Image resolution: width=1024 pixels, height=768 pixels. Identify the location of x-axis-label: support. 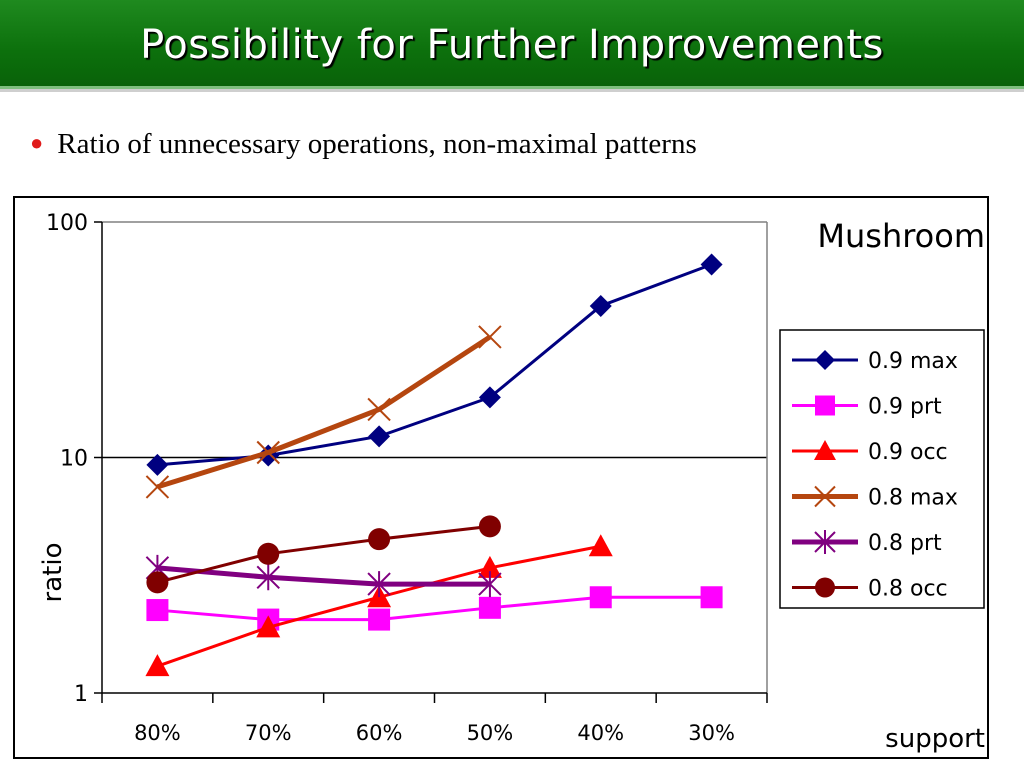
(935, 739).